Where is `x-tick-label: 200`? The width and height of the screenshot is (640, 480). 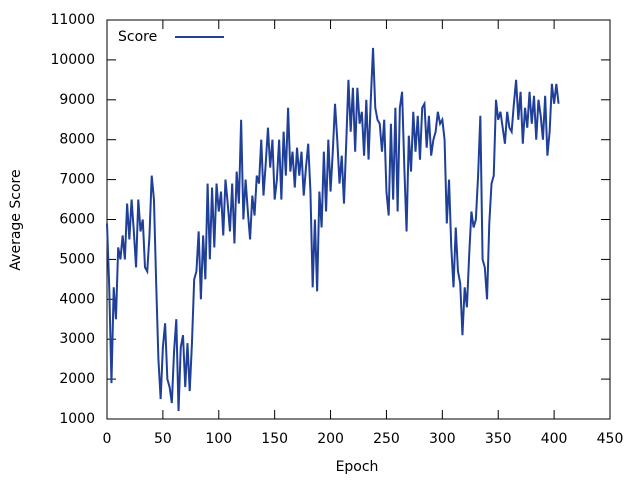
x-tick-label: 200 is located at coordinates (330, 439).